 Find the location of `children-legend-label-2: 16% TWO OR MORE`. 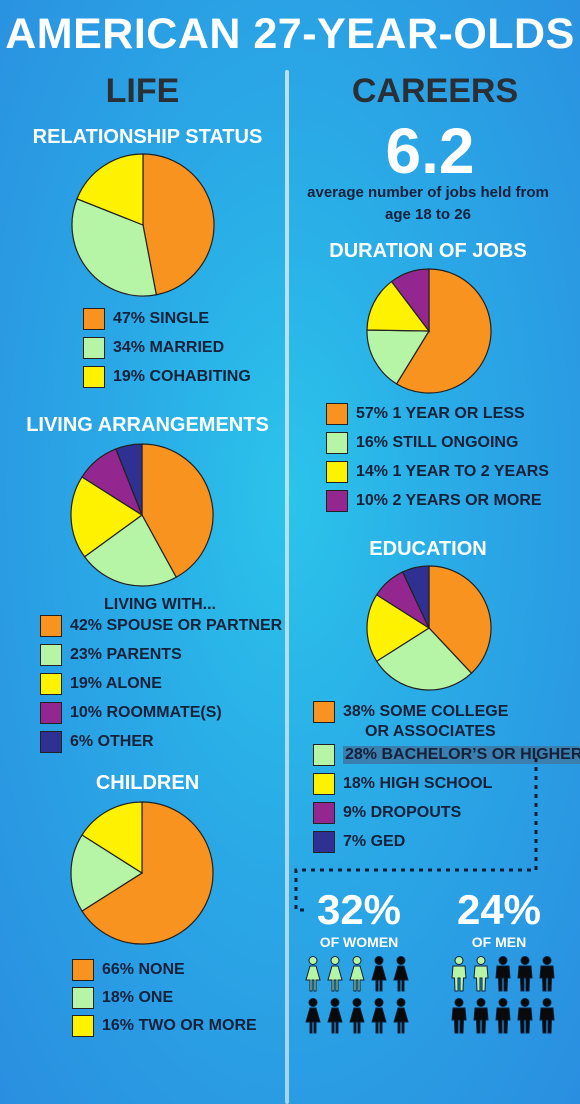

children-legend-label-2: 16% TWO OR MORE is located at coordinates (179, 1025).